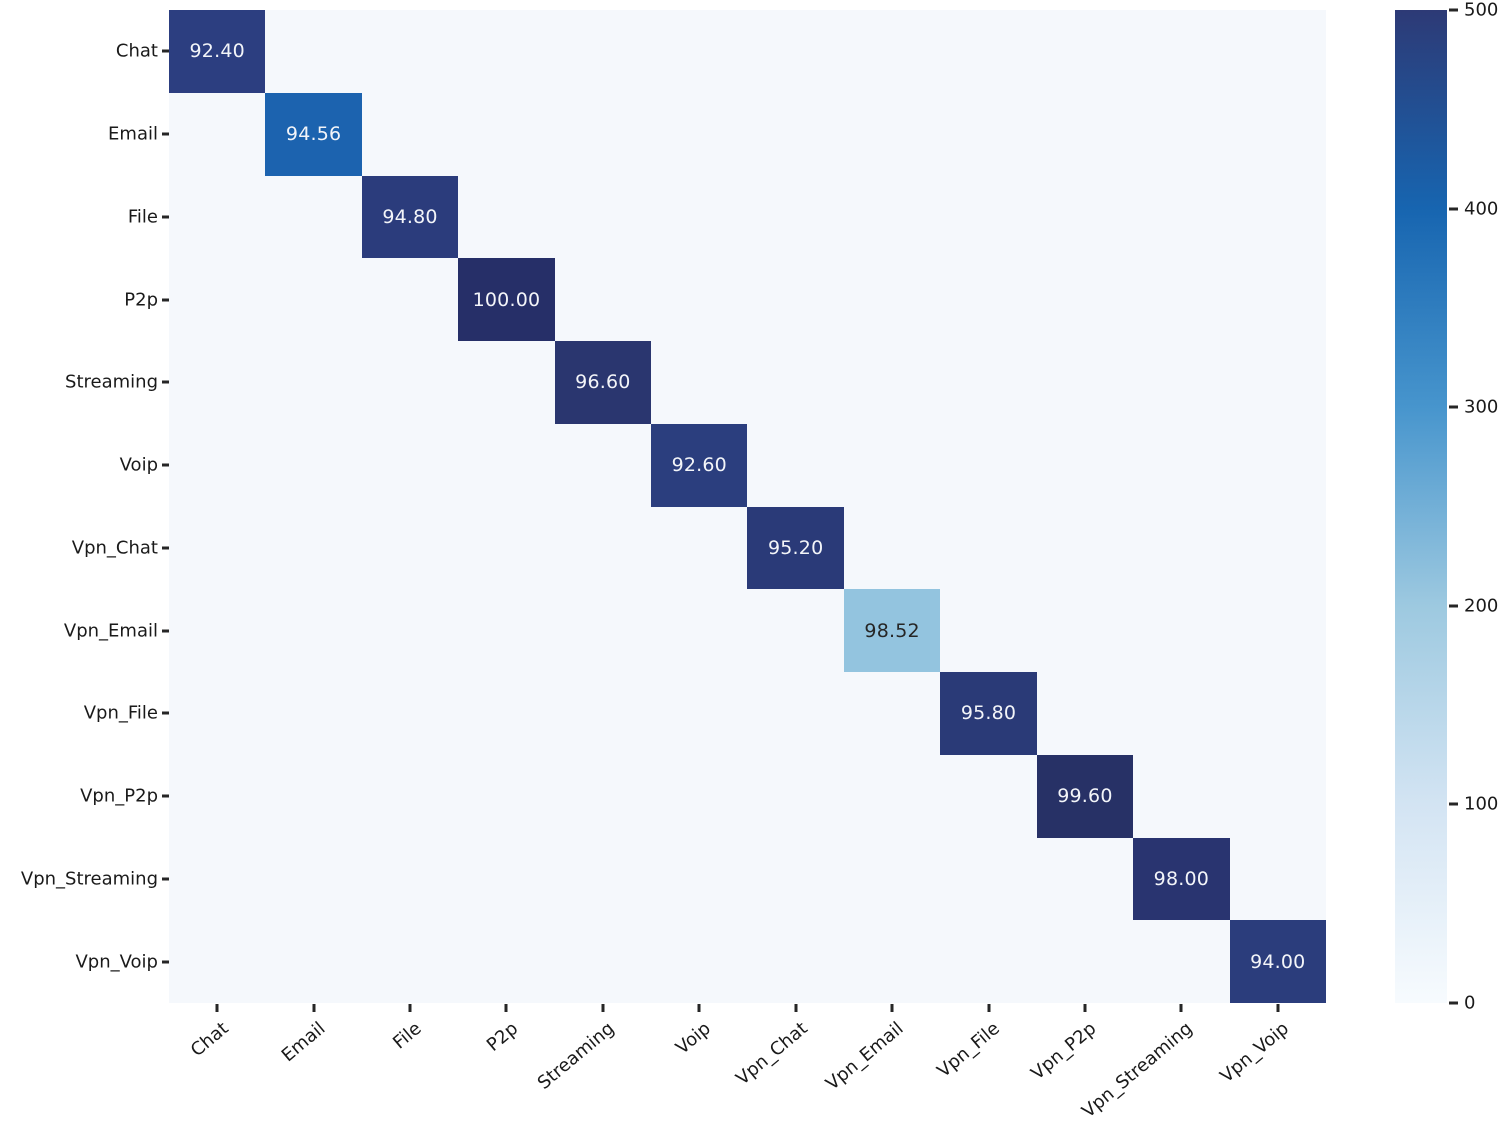  What do you see at coordinates (576, 1056) in the screenshot?
I see `col-label-streaming: Streaming` at bounding box center [576, 1056].